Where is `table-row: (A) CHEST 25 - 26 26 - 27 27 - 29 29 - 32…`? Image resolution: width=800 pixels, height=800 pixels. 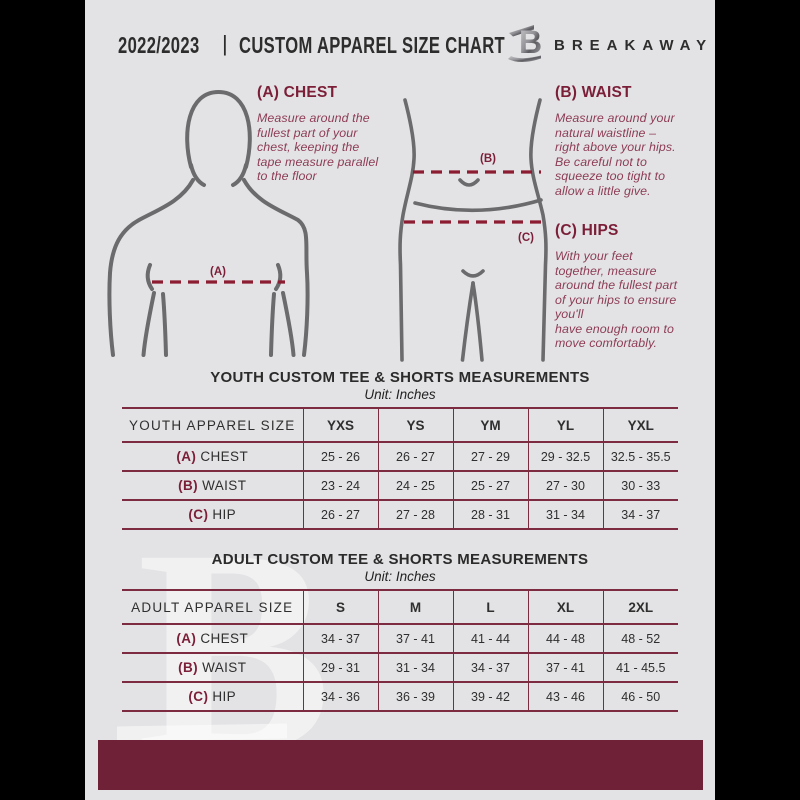
table-row: (A) CHEST 25 - 26 26 - 27 27 - 29 29 - 32… is located at coordinates (400, 456).